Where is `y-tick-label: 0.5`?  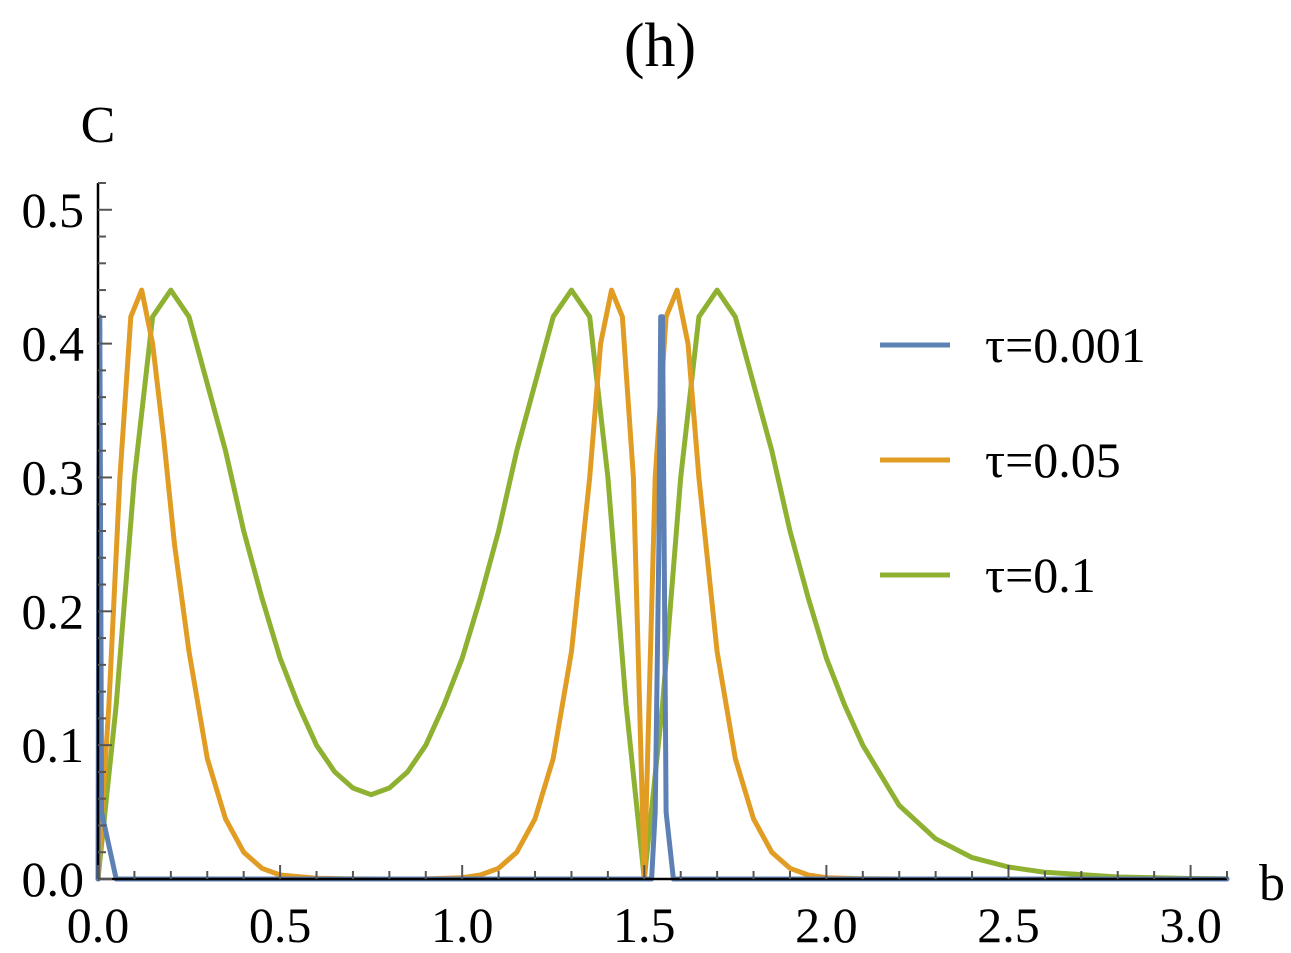 y-tick-label: 0.5 is located at coordinates (53, 210).